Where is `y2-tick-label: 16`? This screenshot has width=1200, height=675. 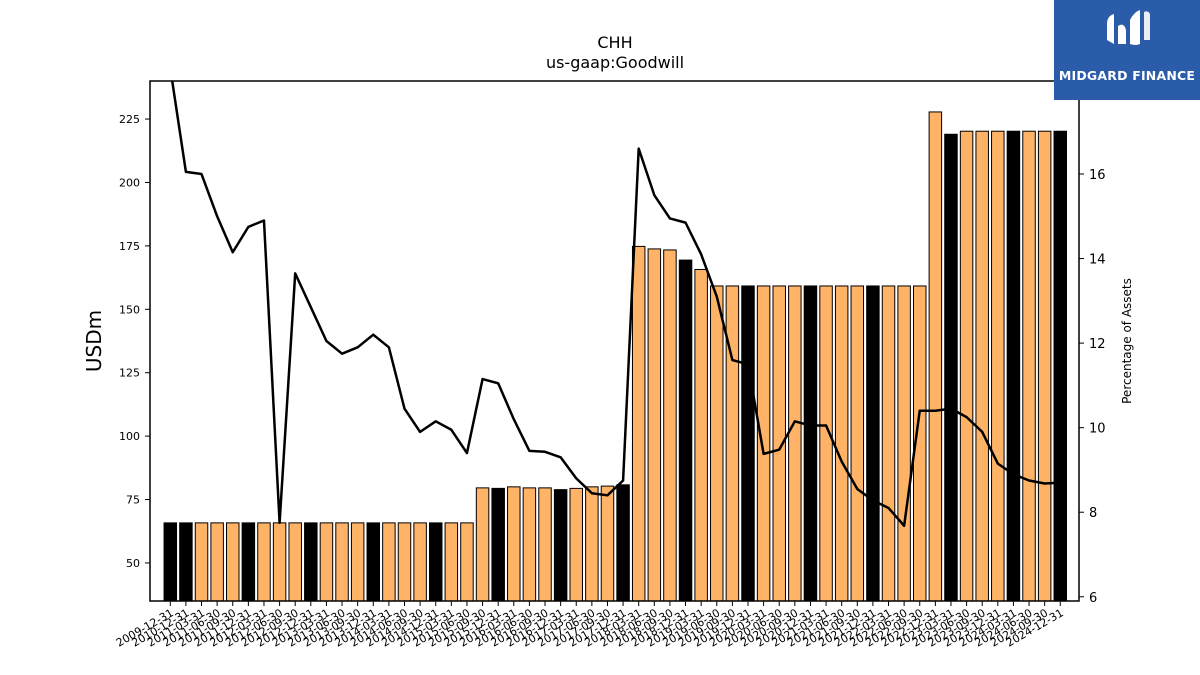
y2-tick-label: 16 is located at coordinates (1097, 175).